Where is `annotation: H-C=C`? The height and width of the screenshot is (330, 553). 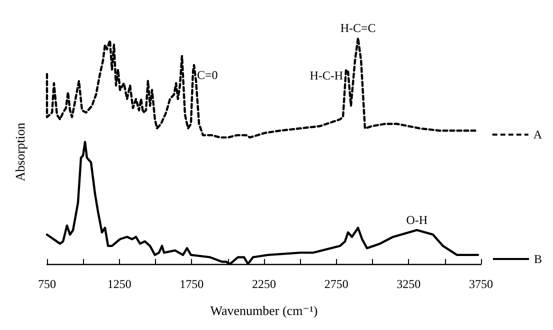 annotation: H-C=C is located at coordinates (358, 28).